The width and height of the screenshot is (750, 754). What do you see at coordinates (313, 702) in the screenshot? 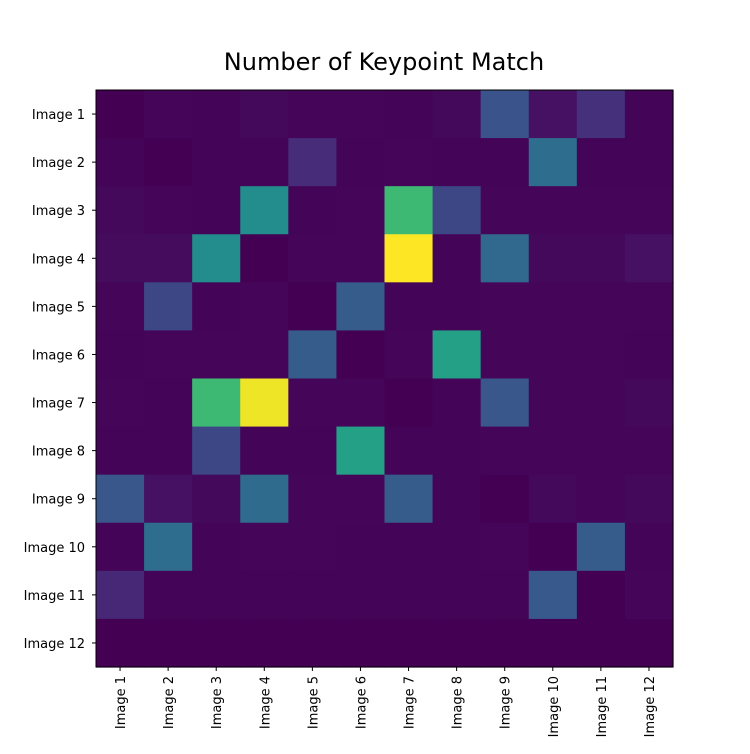
I see `x-tick-label: Image 5` at bounding box center [313, 702].